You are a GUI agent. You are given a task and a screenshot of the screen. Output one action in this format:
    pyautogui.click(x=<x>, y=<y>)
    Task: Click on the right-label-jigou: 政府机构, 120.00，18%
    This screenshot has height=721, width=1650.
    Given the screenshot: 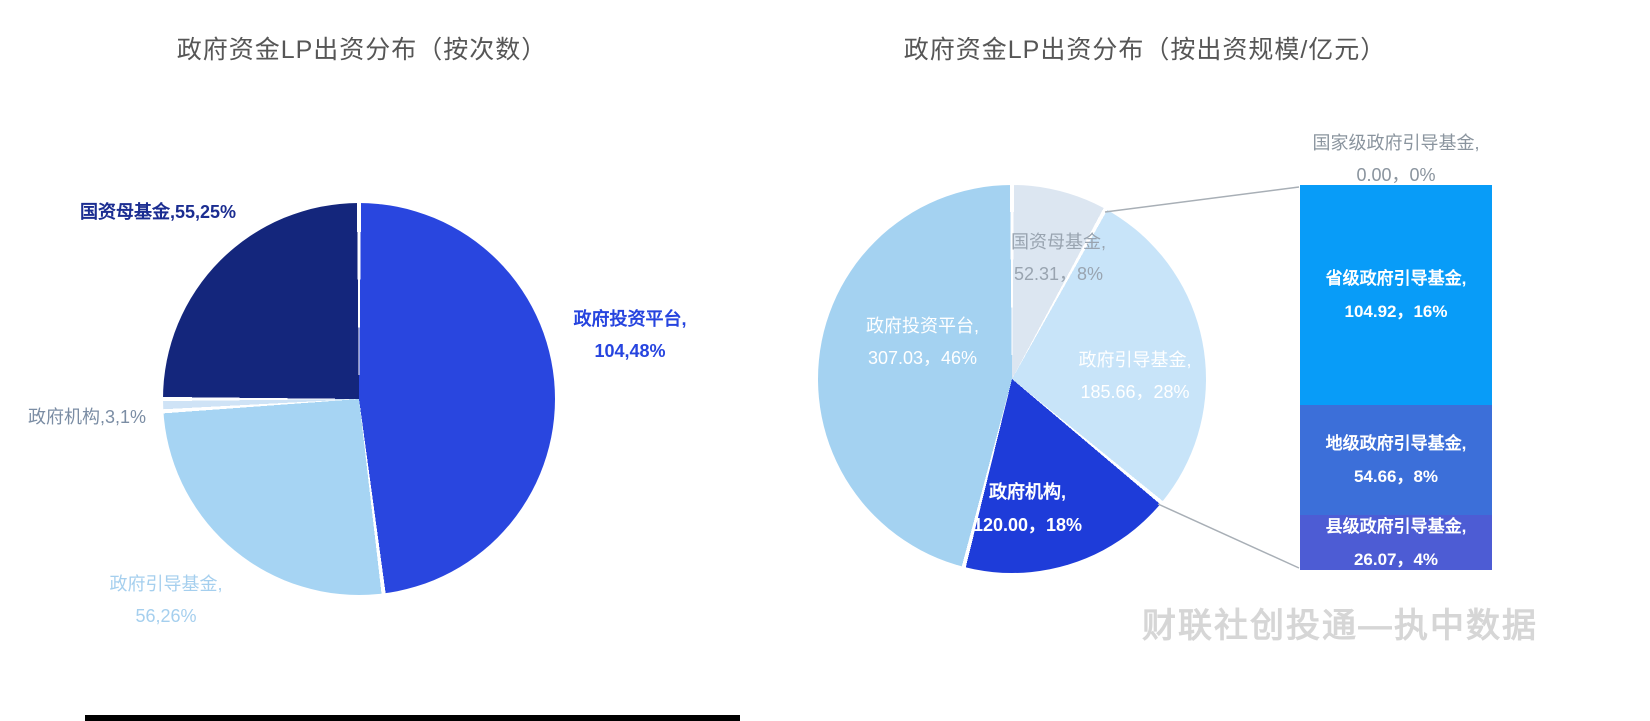 What is the action you would take?
    pyautogui.click(x=1027, y=509)
    